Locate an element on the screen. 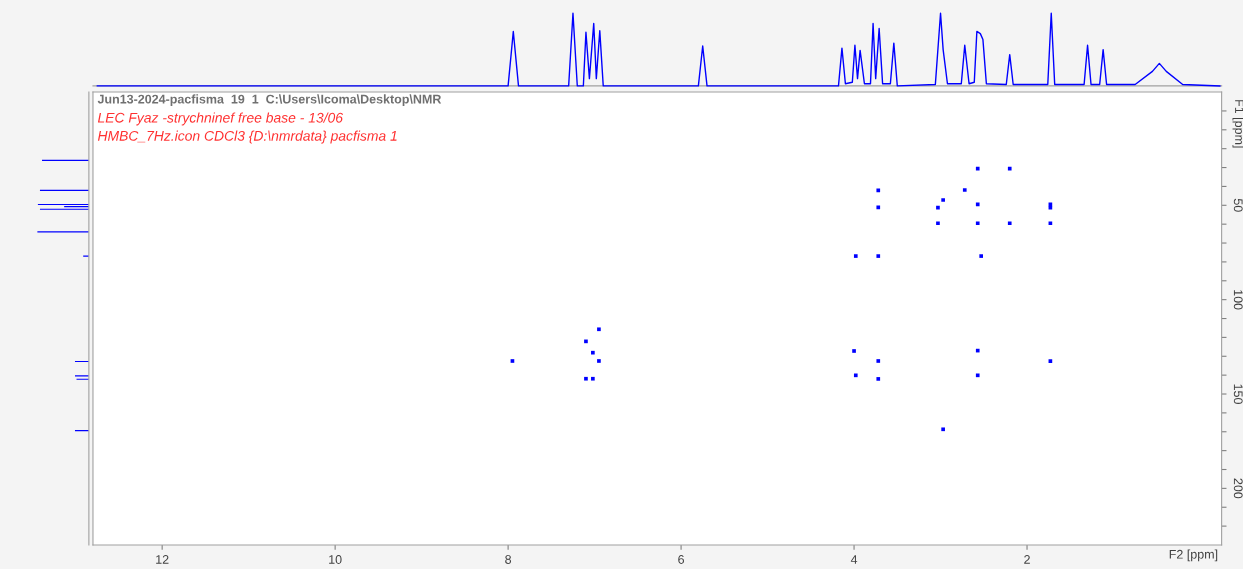 This screenshot has width=1243, height=569. annotation: LEC Fyaz -strychninef free base - 13/06 is located at coordinates (220, 119).